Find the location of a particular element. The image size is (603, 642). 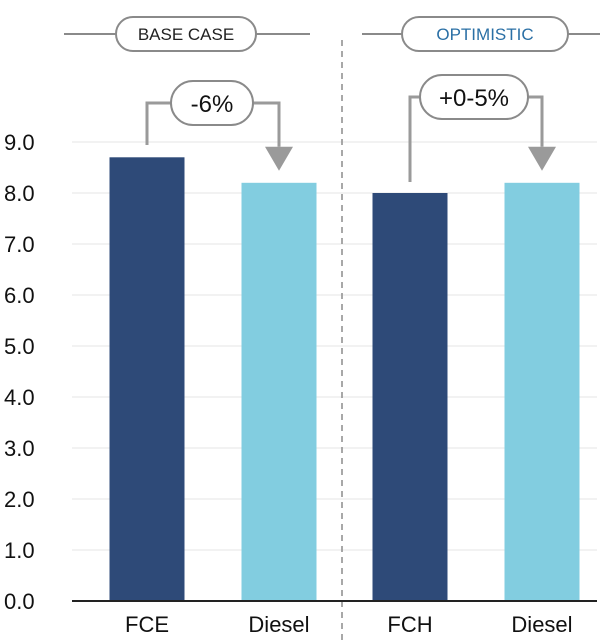

x-axis-labels: FCE Diesel FCH Diesel is located at coordinates (349, 624).